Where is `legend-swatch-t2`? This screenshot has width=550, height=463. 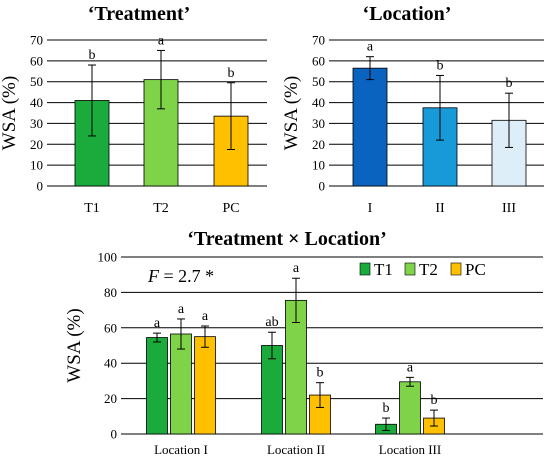 legend-swatch-t2 is located at coordinates (410, 269).